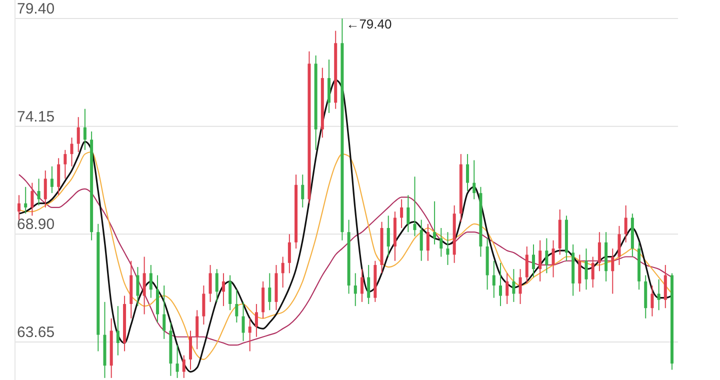 The width and height of the screenshot is (720, 380). Describe the element at coordinates (36, 117) in the screenshot. I see `y-tick-label: 74.15` at that location.